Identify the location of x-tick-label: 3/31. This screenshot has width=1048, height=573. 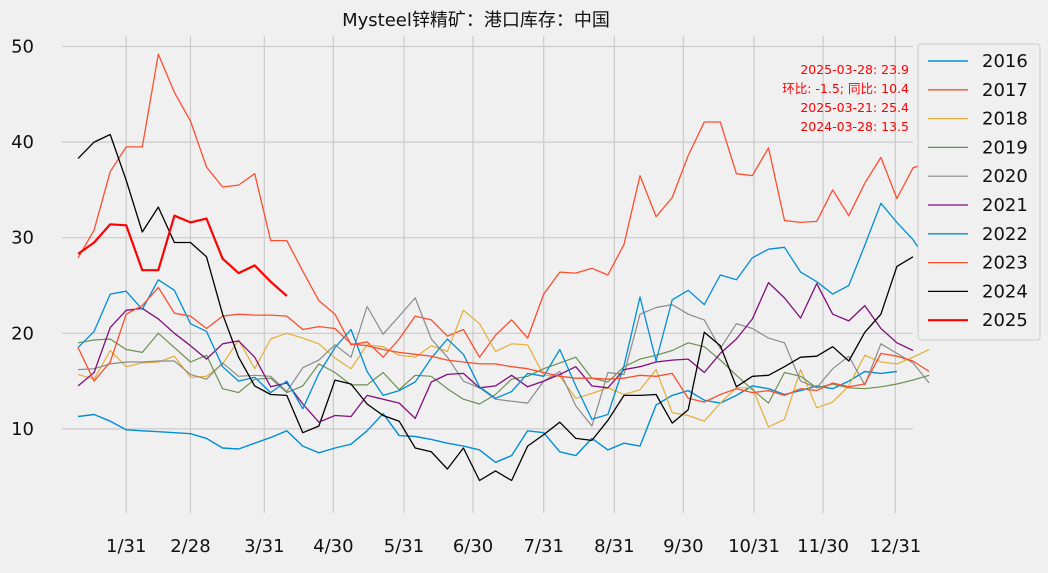
(264, 546).